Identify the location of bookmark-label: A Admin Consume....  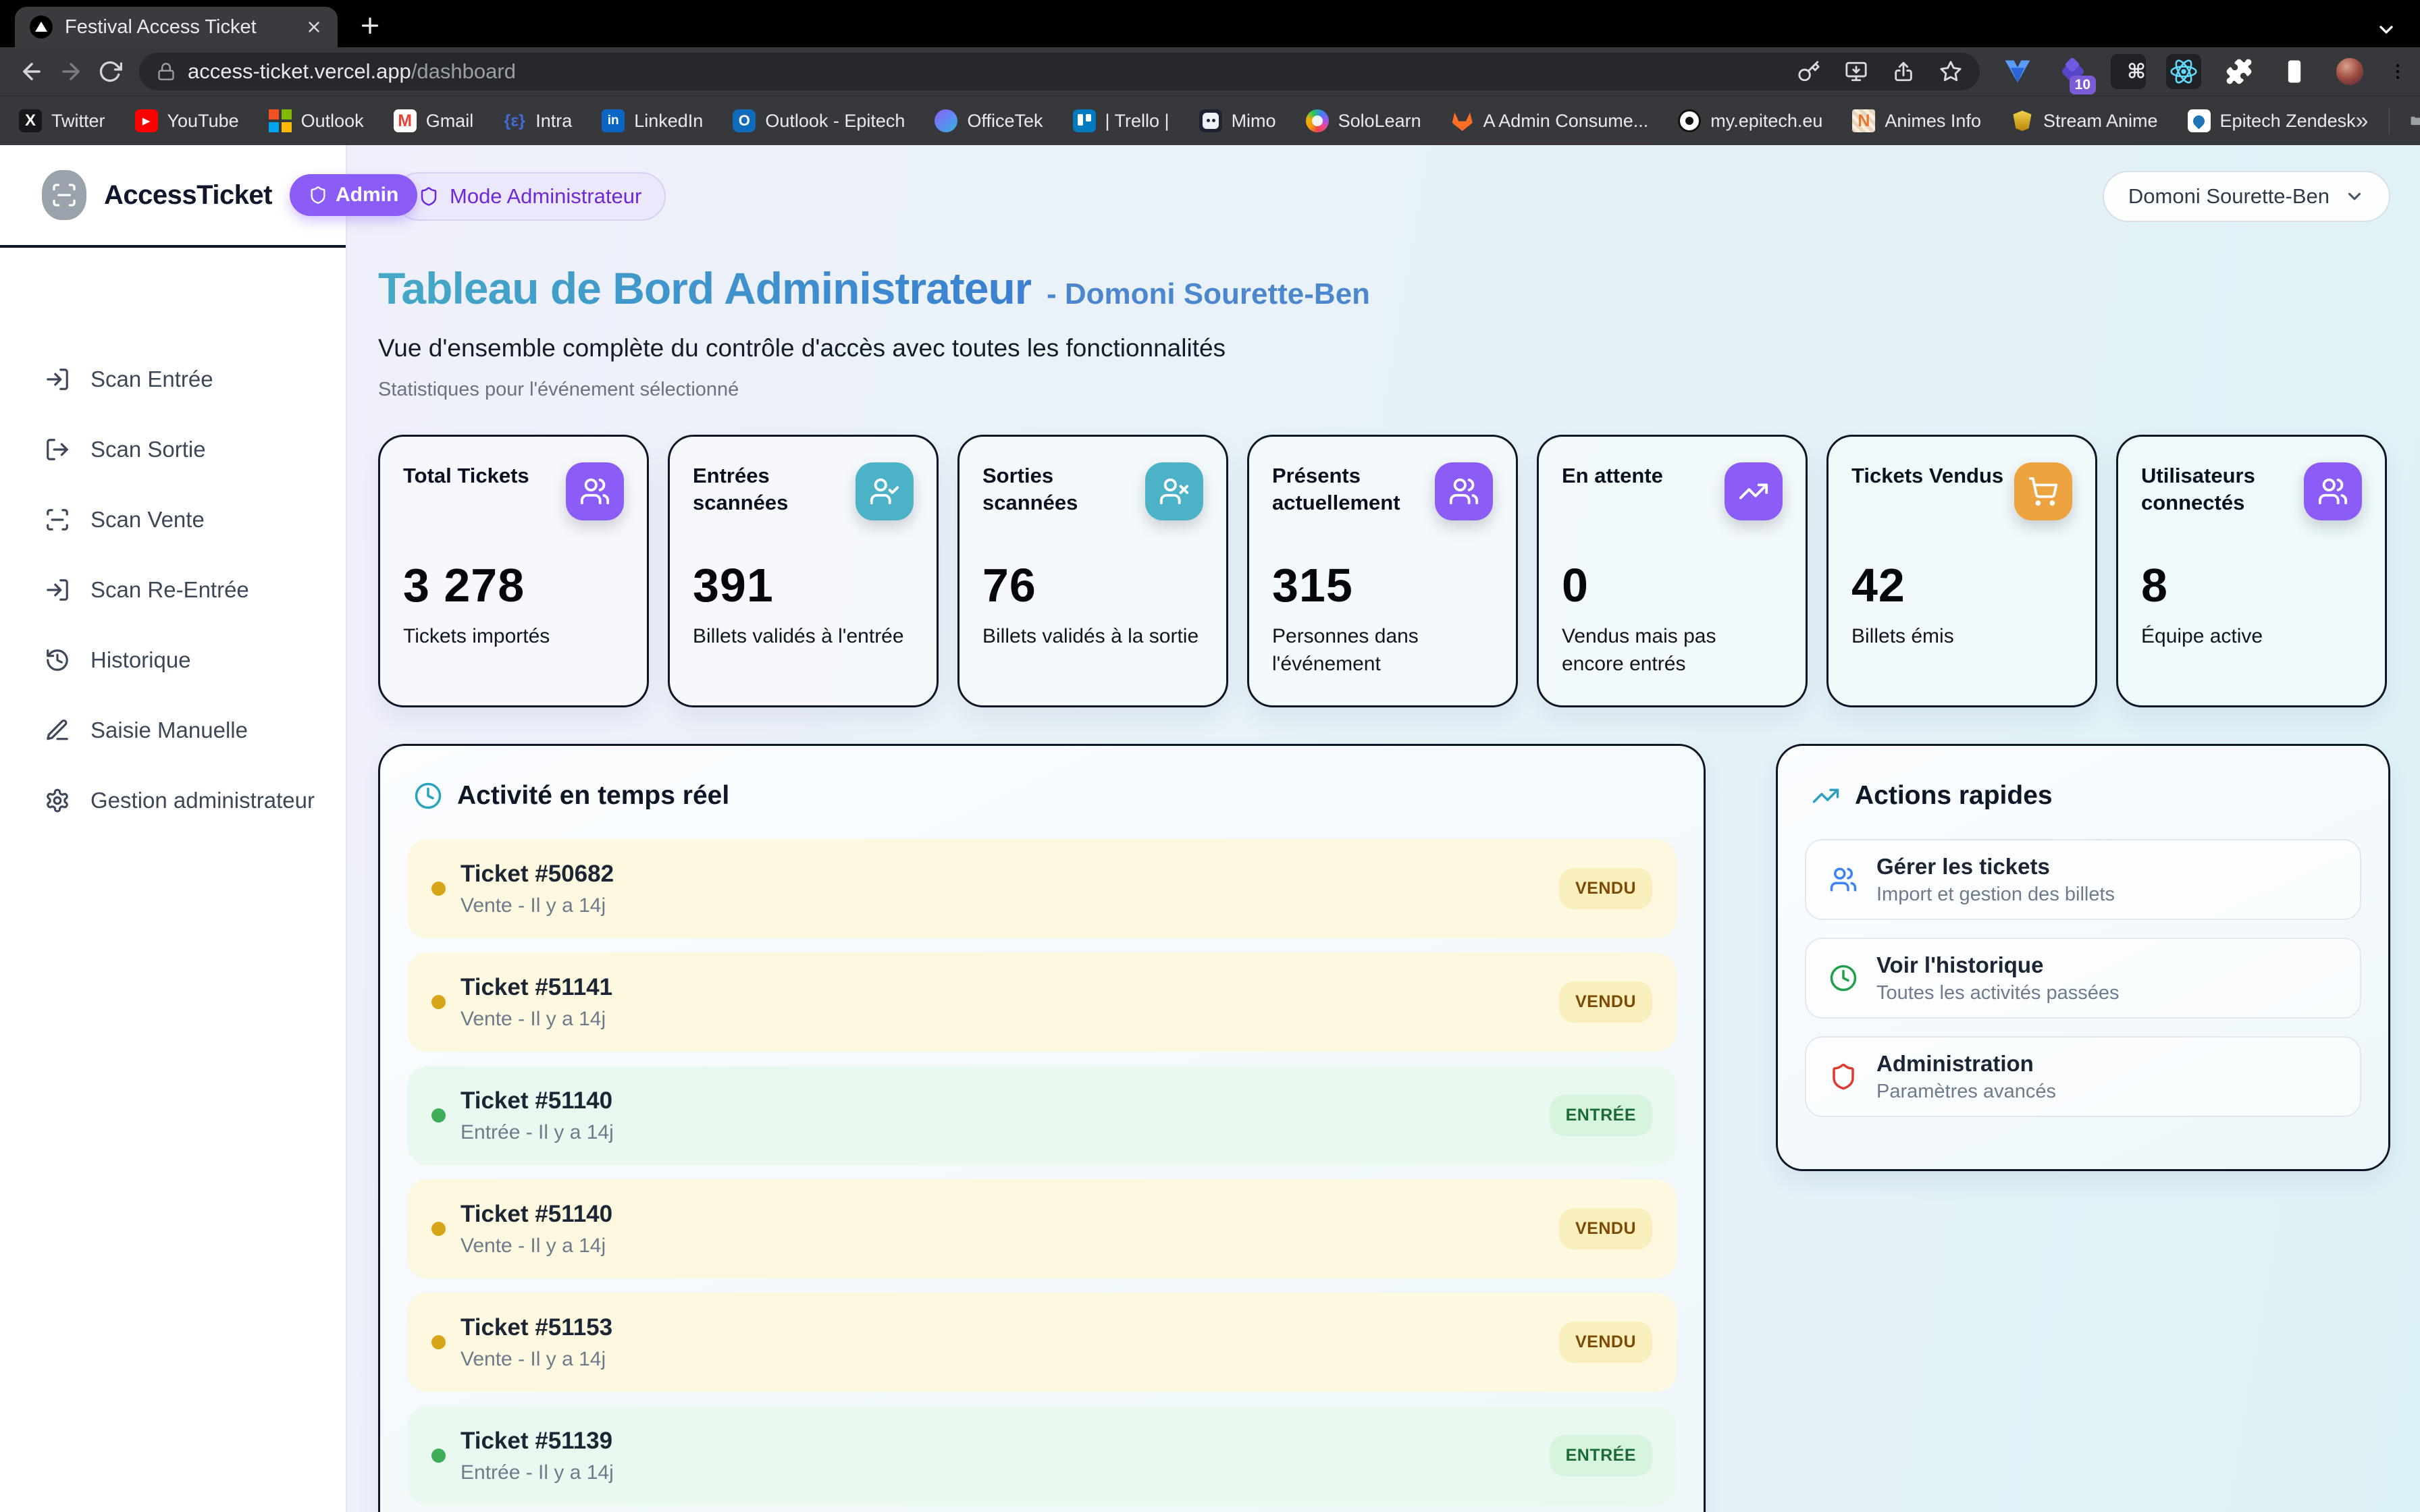
(1566, 120).